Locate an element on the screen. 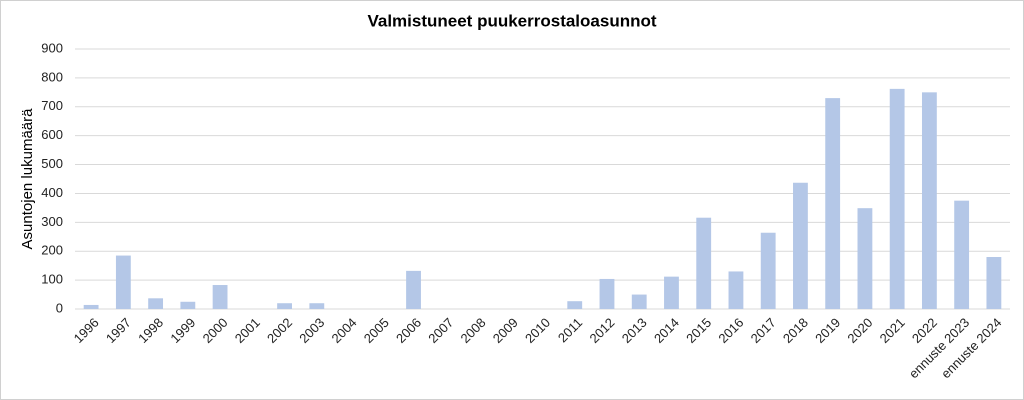  y-tick-label: 700 is located at coordinates (52, 105).